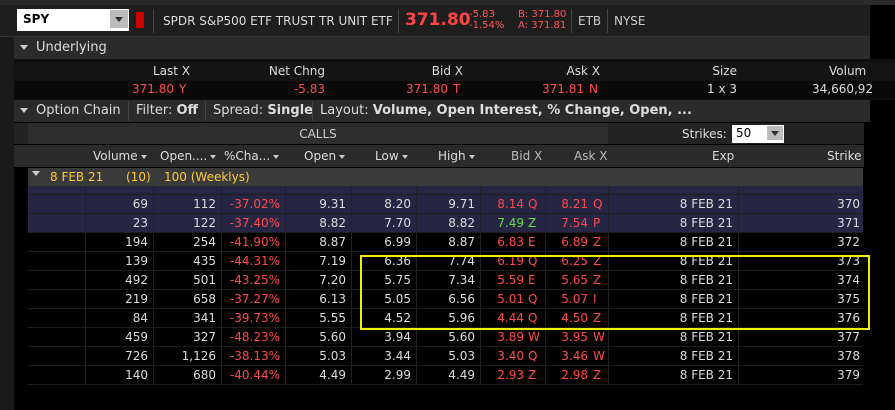 The height and width of the screenshot is (410, 895). I want to click on cell-bx: E, so click(532, 280).